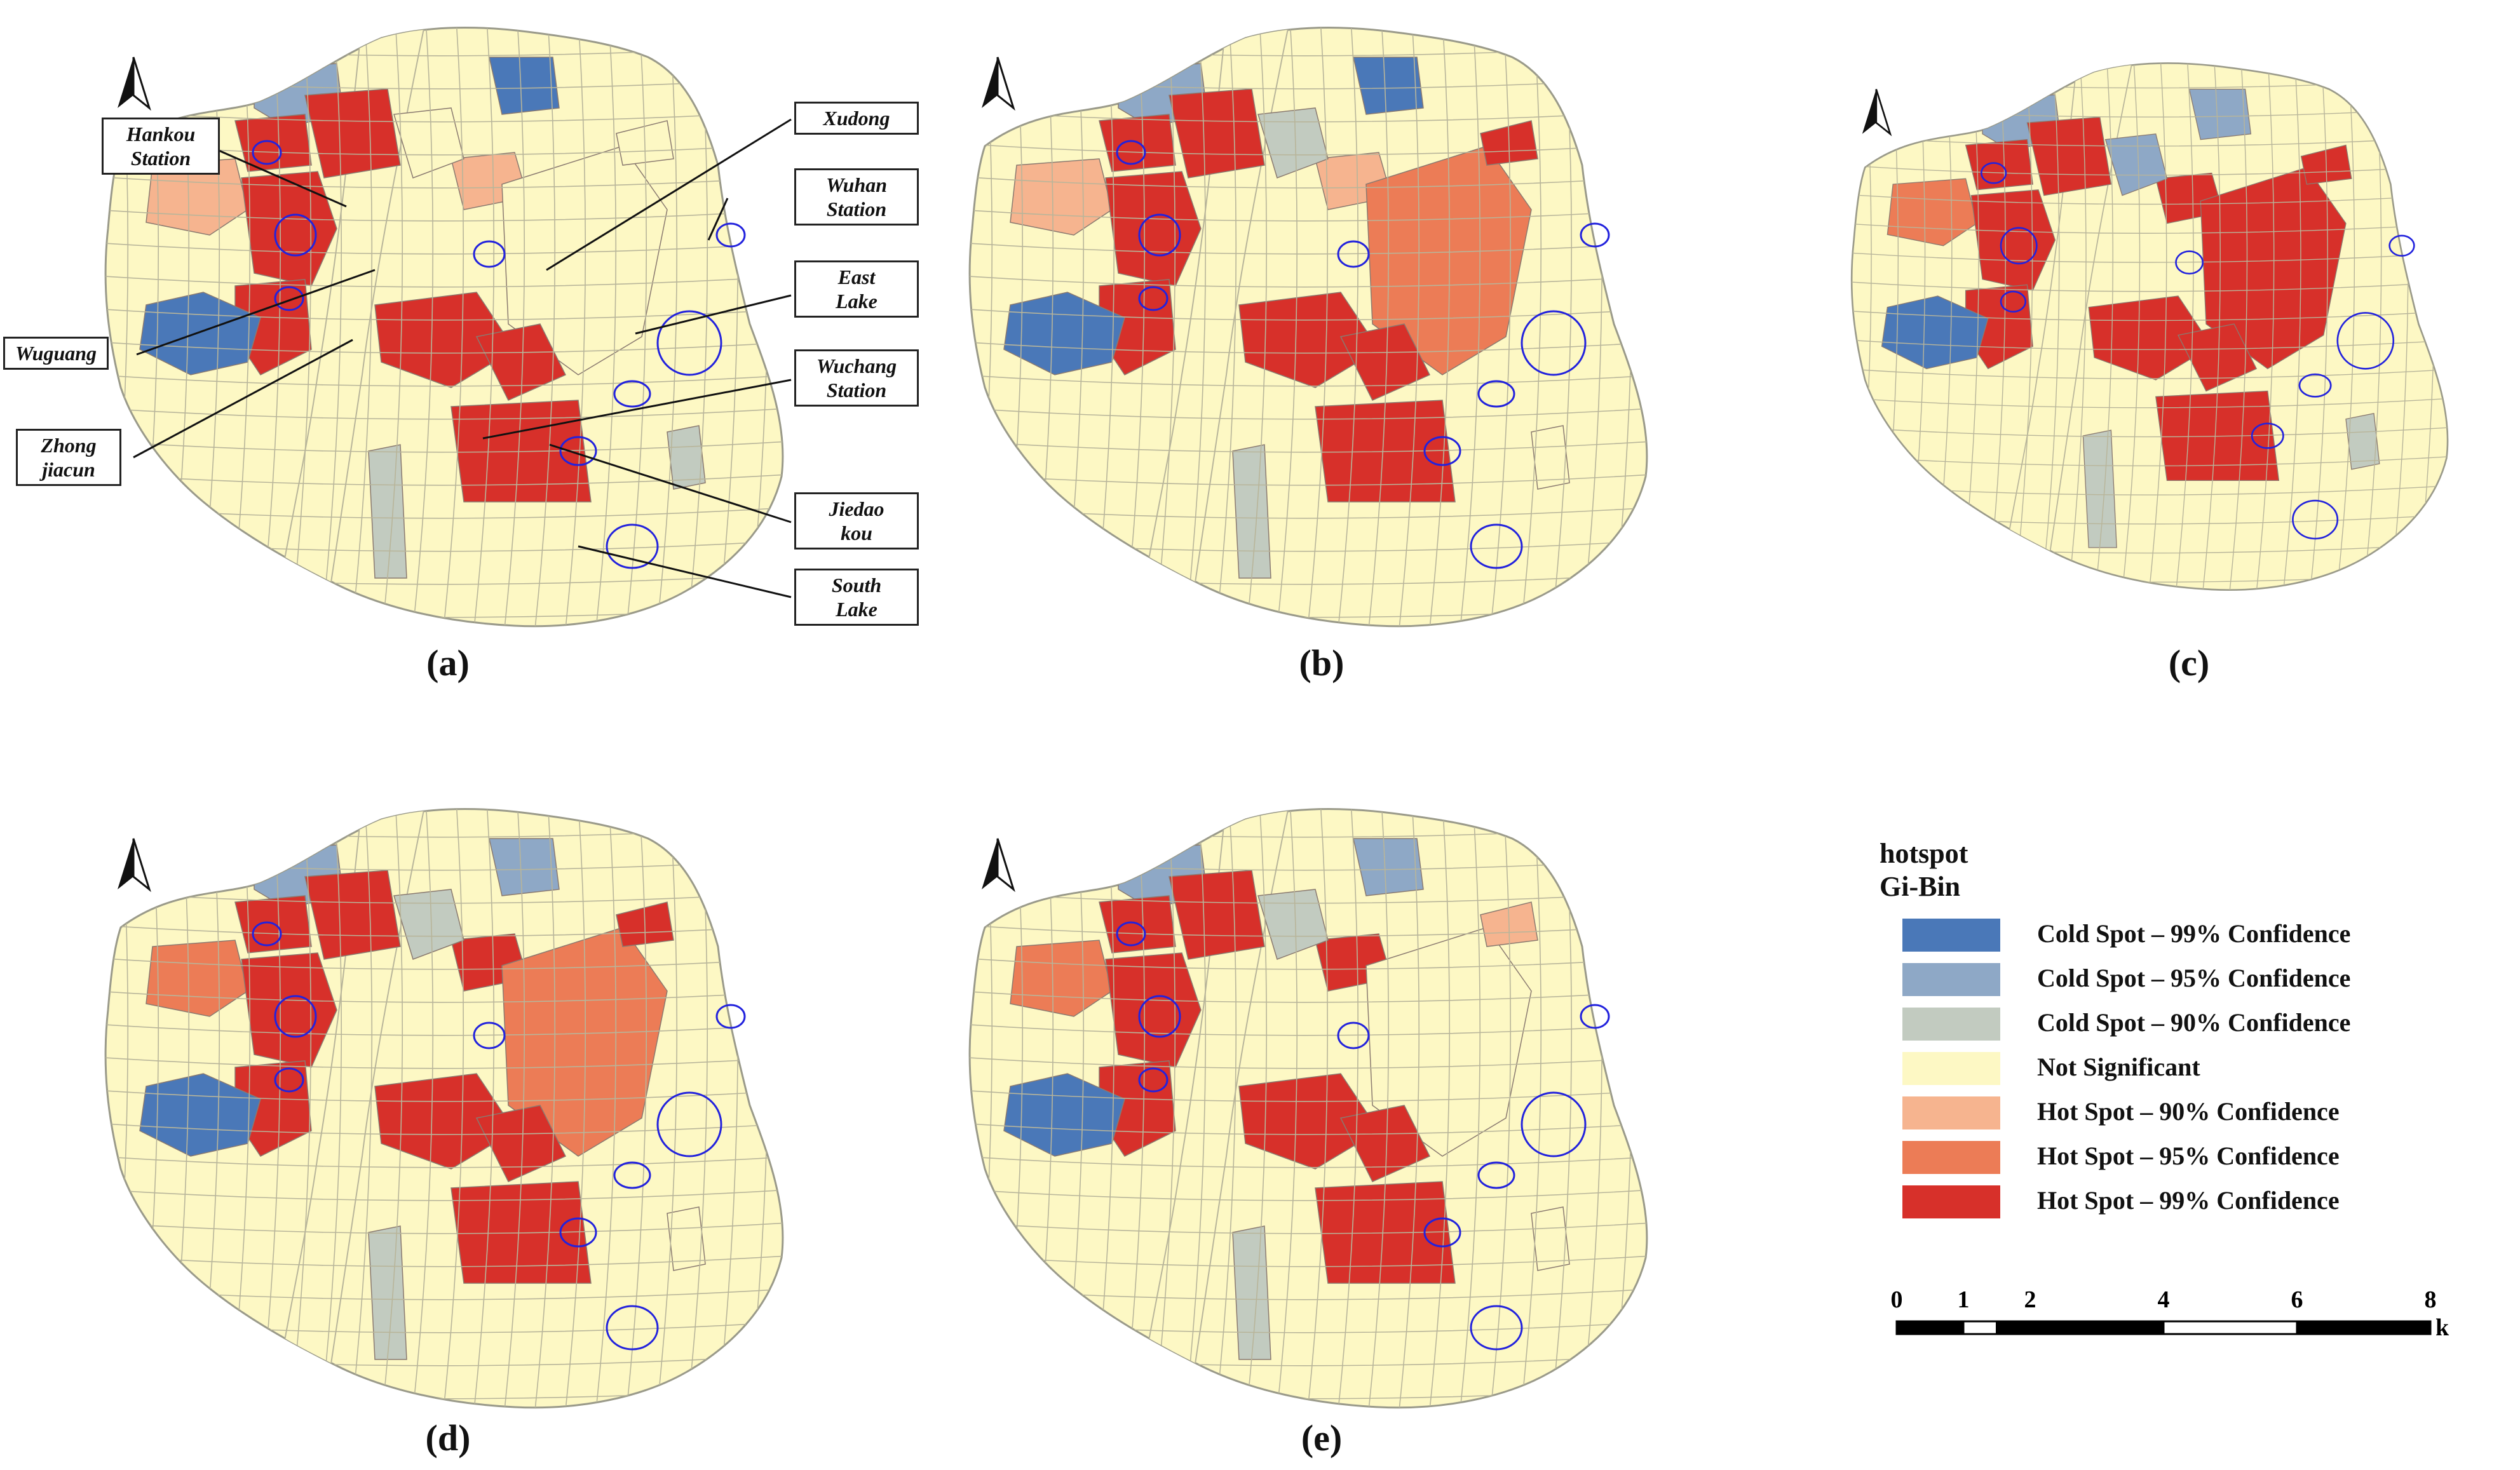 This screenshot has width=2520, height=1470. What do you see at coordinates (2188, 1111) in the screenshot?
I see `legend-label: Hot Spot – 90% Confidence` at bounding box center [2188, 1111].